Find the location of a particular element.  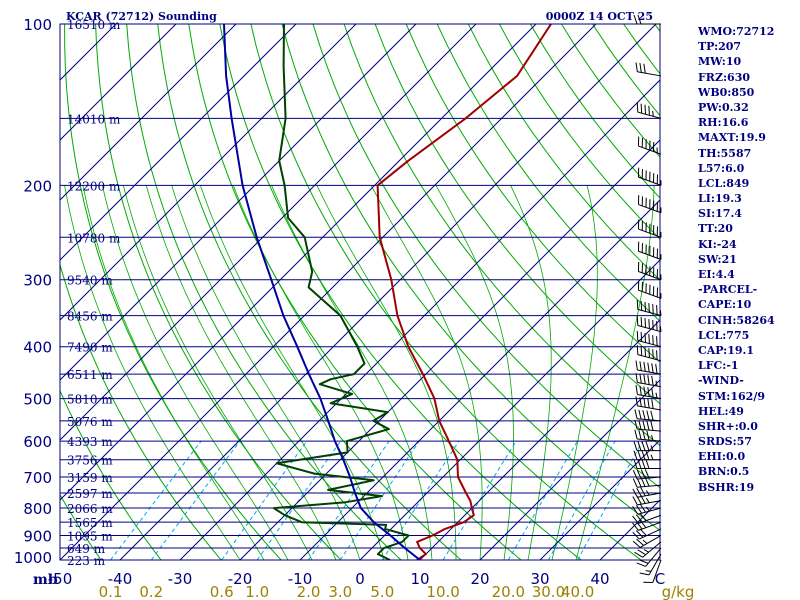

valid-time: 0000Z 14 OCT 25 is located at coordinates (599, 16).